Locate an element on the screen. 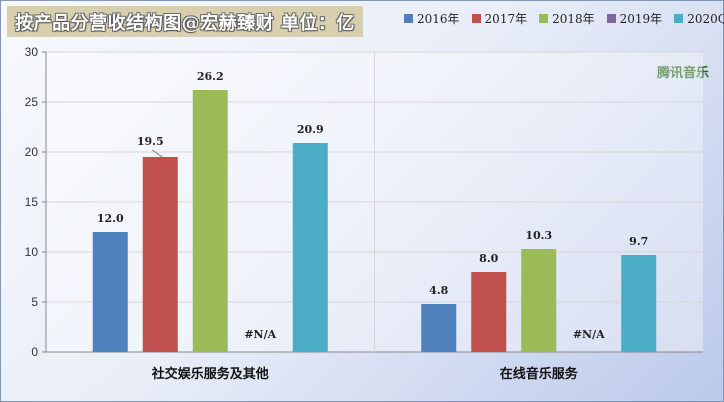 The height and width of the screenshot is (402, 724). data-label: 12.0 is located at coordinates (110, 218).